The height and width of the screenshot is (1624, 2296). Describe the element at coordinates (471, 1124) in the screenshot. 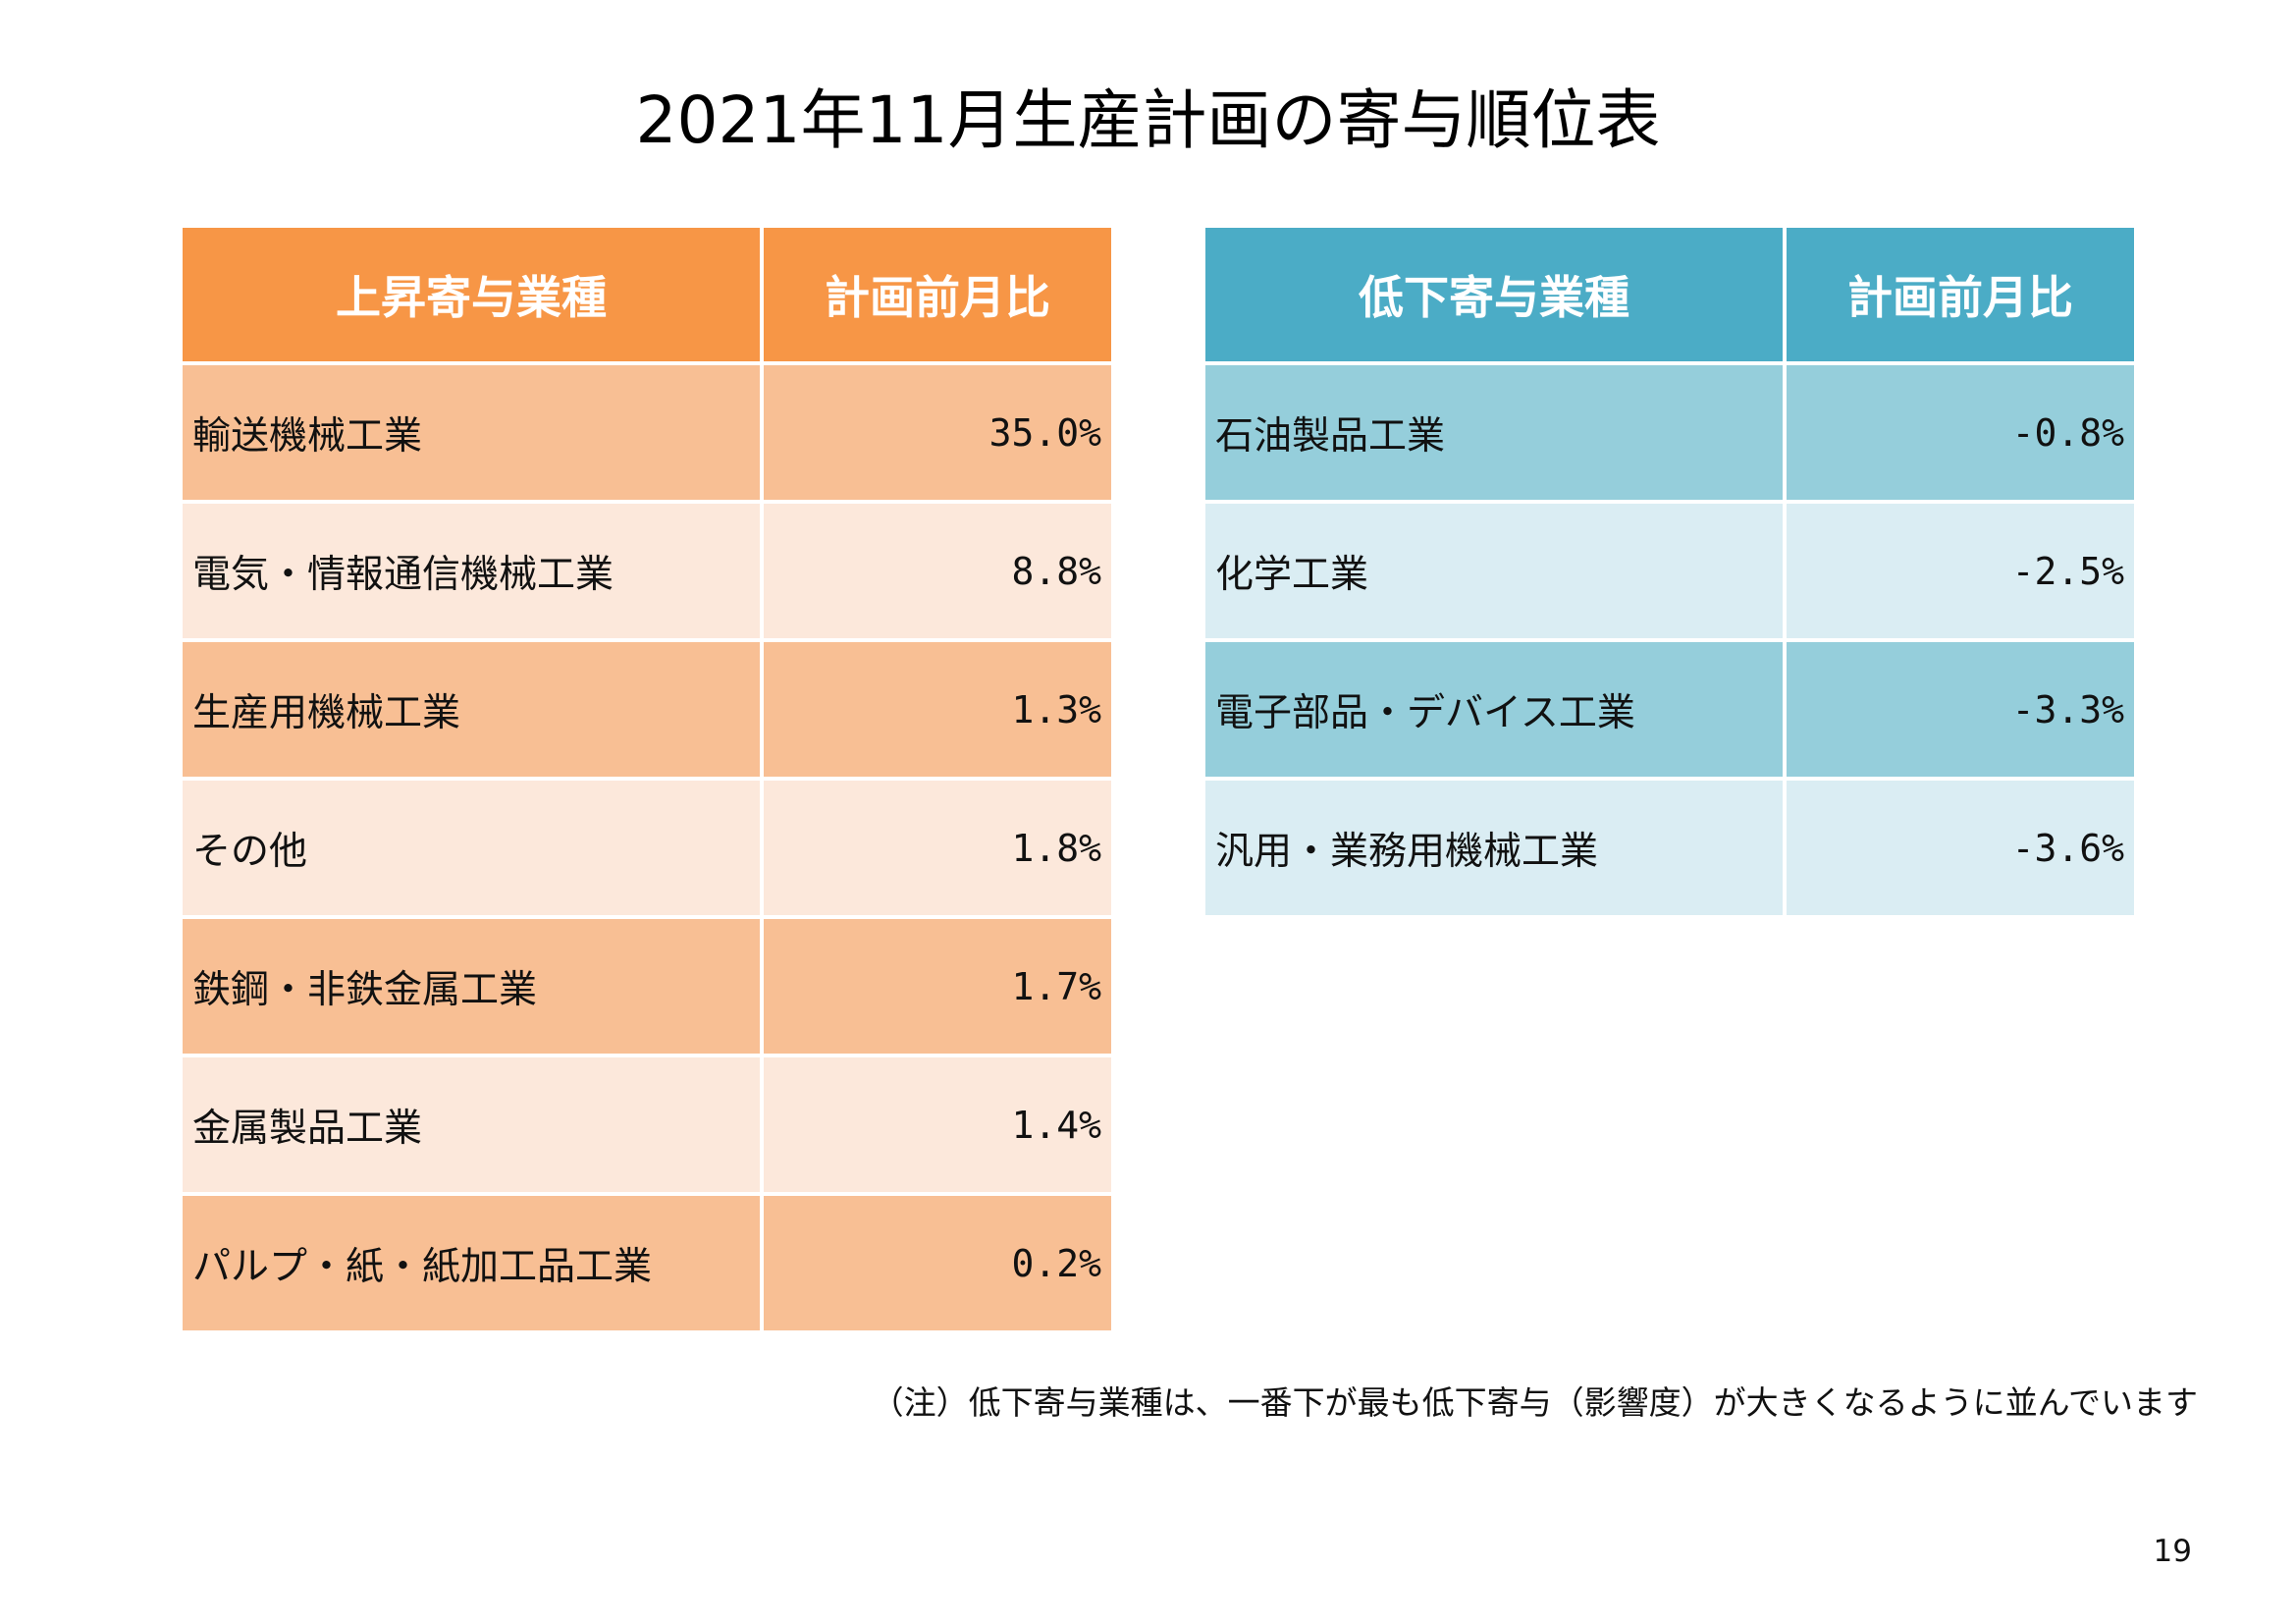

I see `industry-cell: 金属製品工業` at that location.